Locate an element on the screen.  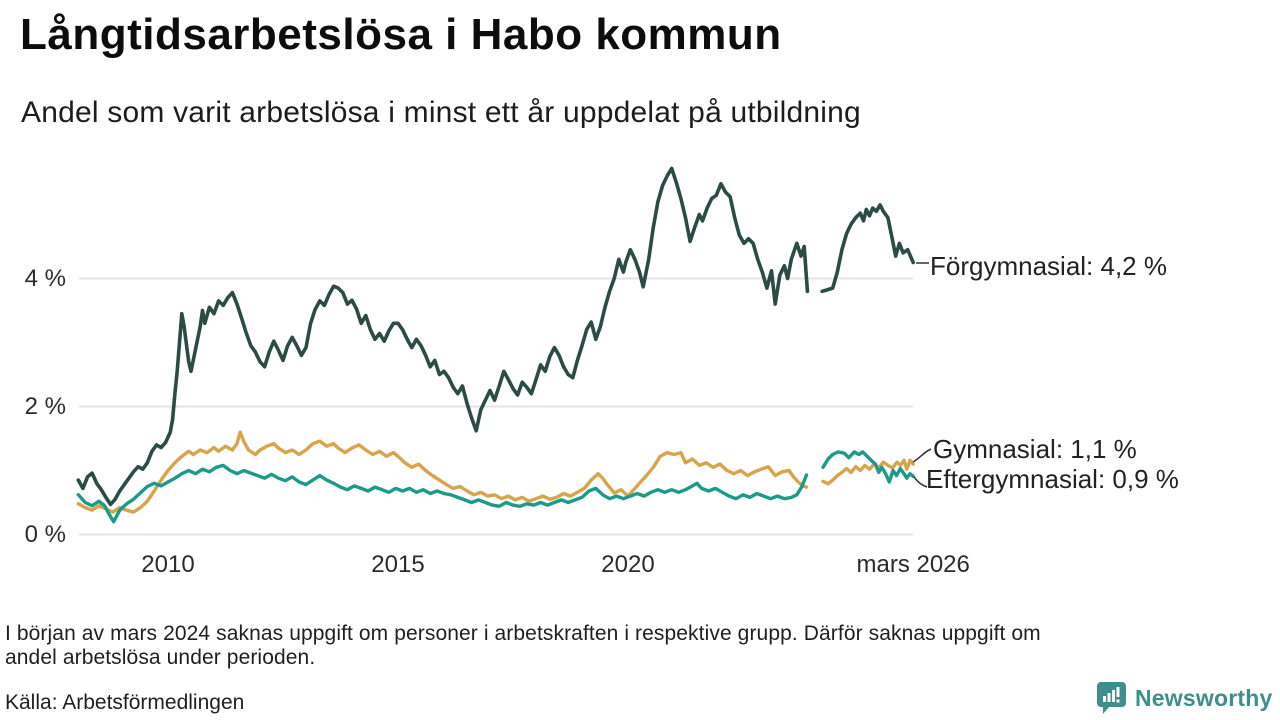
page-title: Långtidsarbetslösa i Habo kommun is located at coordinates (401, 34).